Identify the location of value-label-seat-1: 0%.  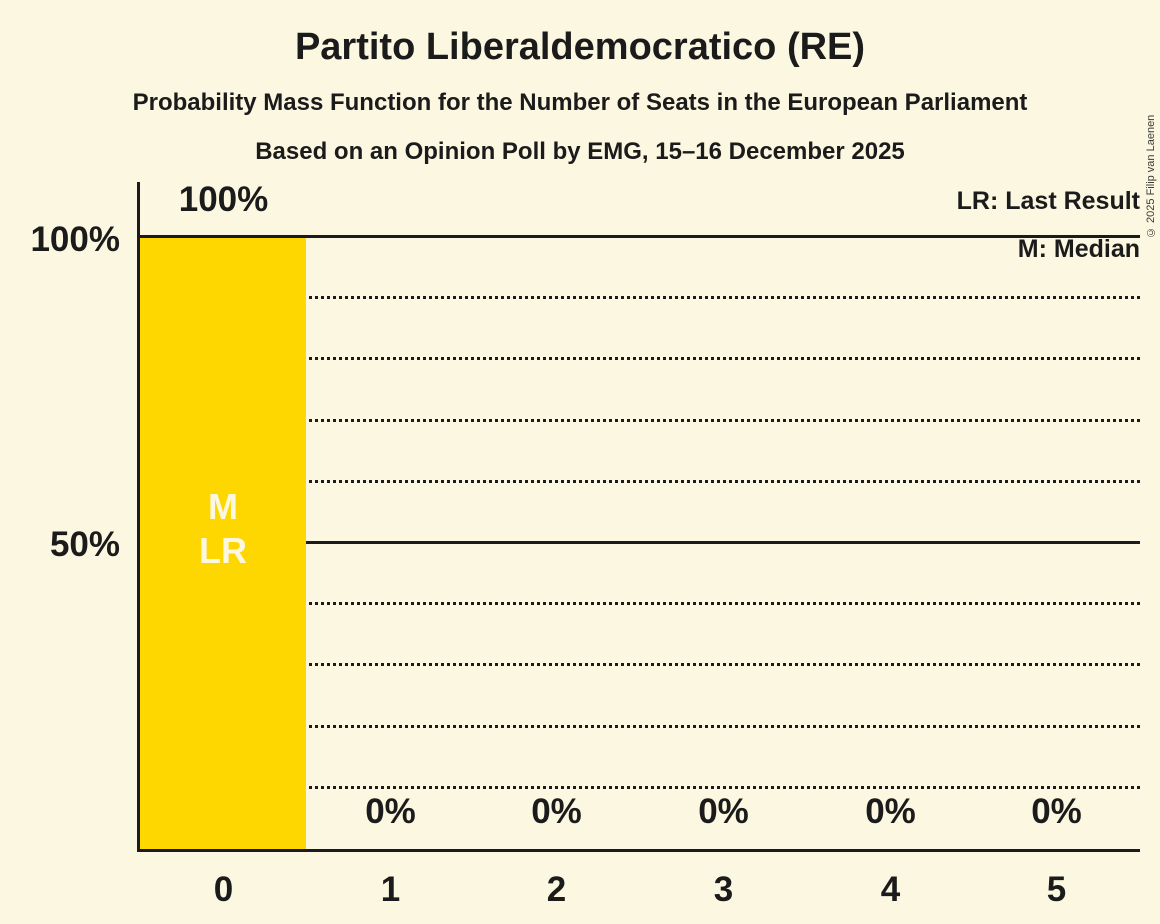
(390, 811).